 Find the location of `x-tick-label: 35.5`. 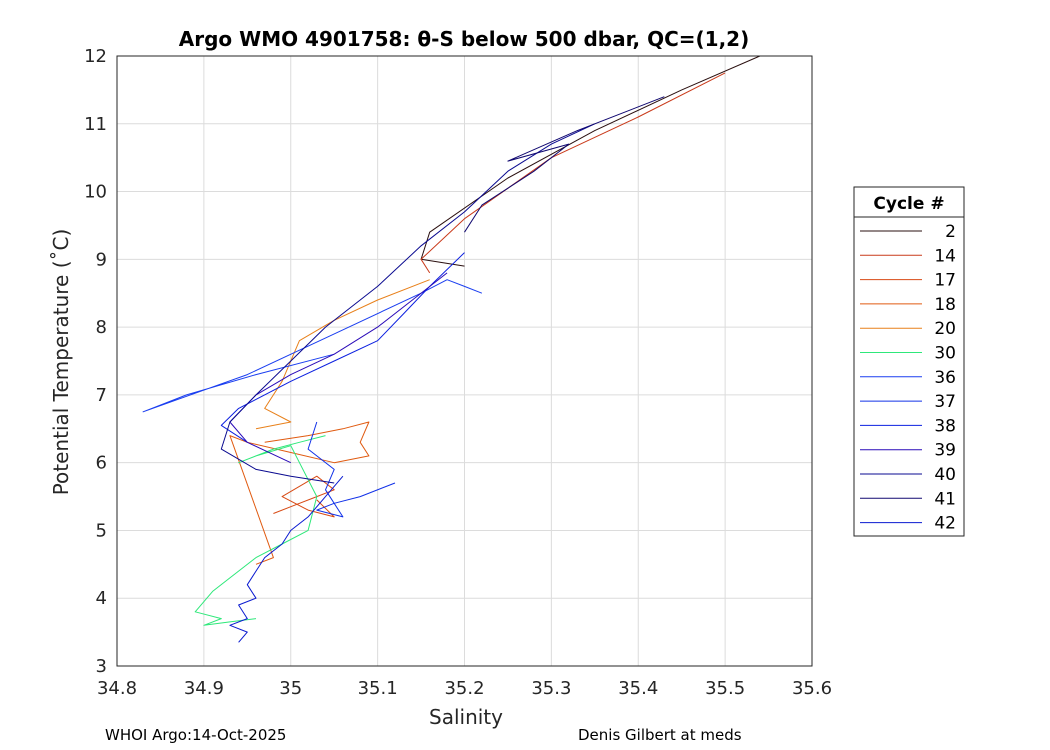

x-tick-label: 35.5 is located at coordinates (725, 688).